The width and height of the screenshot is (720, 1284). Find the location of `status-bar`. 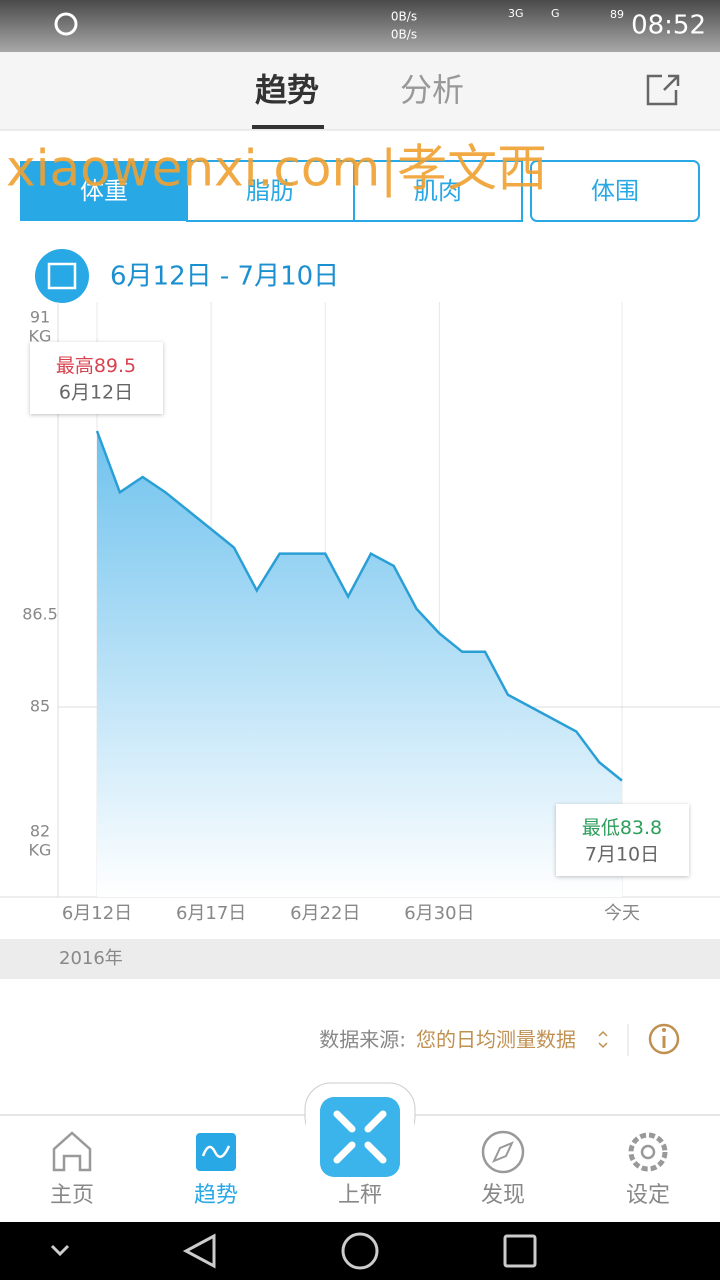

status-bar is located at coordinates (360, 26).